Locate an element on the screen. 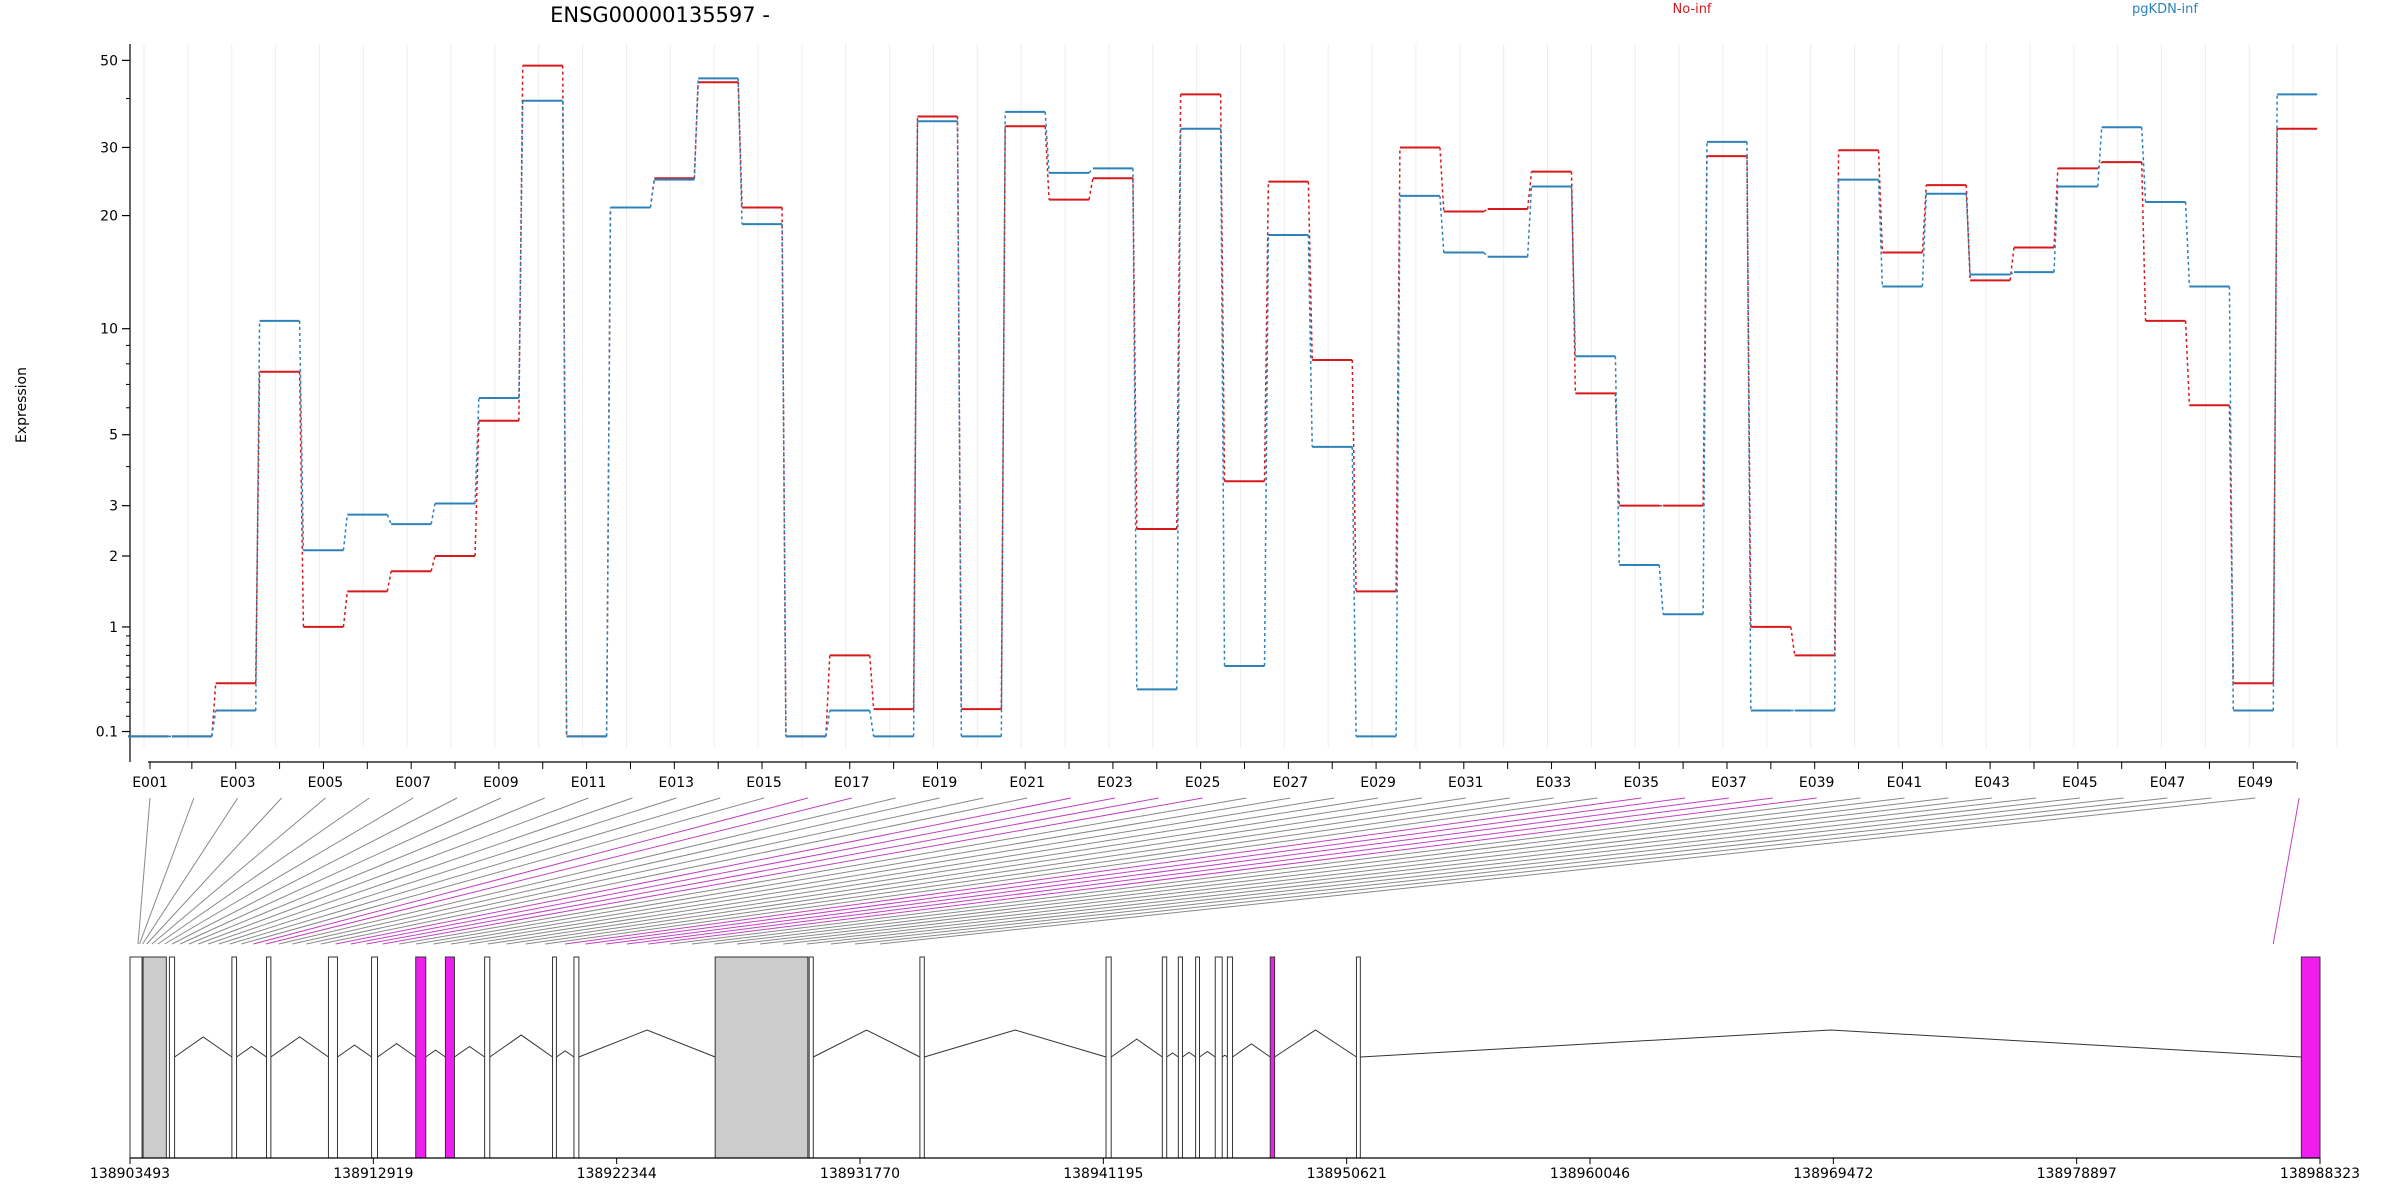 The width and height of the screenshot is (2400, 1200). x-tick-label: E043 is located at coordinates (1992, 783).